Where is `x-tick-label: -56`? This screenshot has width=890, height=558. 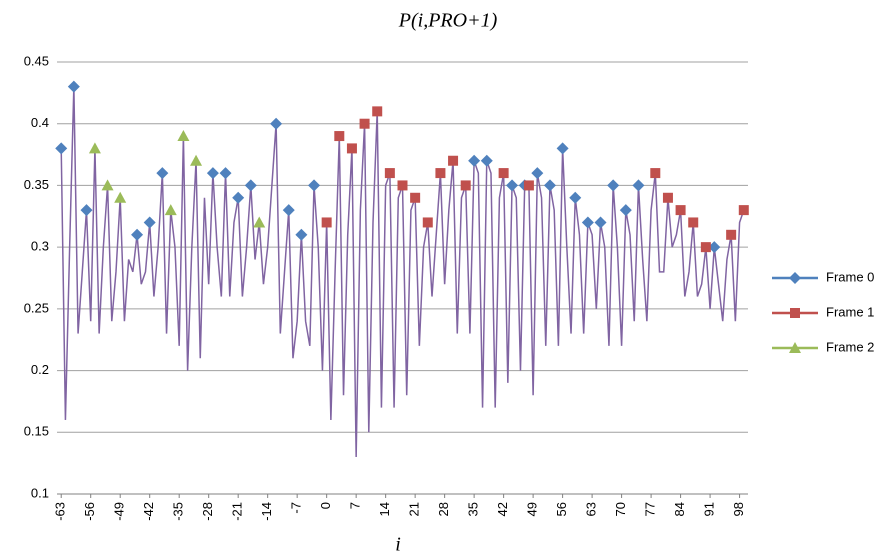 x-tick-label: -56 is located at coordinates (89, 511).